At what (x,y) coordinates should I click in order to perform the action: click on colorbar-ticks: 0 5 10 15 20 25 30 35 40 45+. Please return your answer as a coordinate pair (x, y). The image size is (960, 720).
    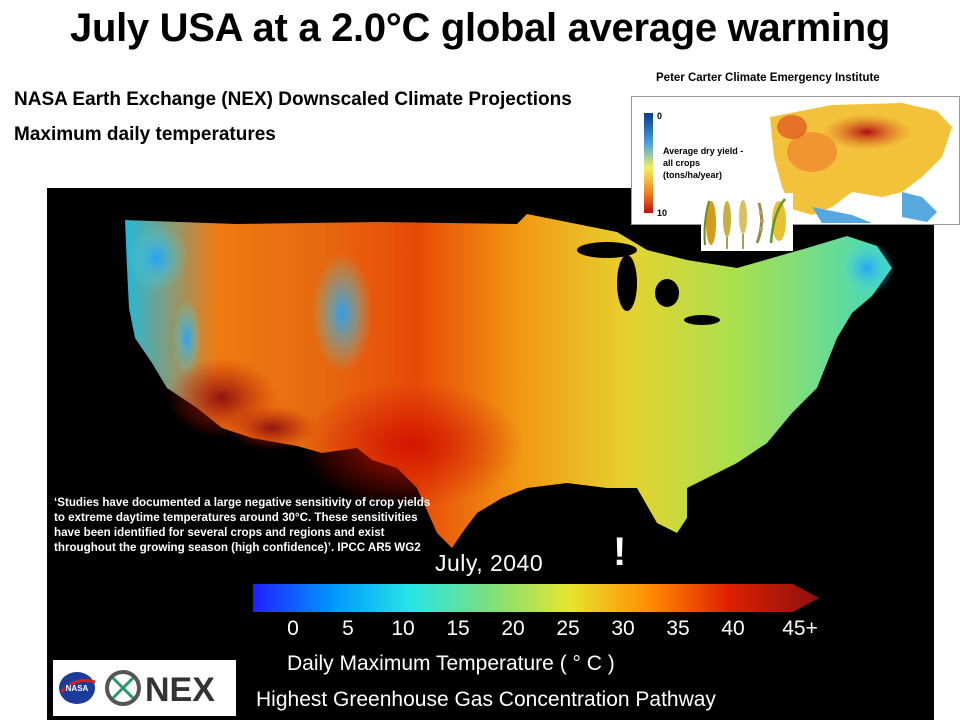
    Looking at the image, I should click on (480, 632).